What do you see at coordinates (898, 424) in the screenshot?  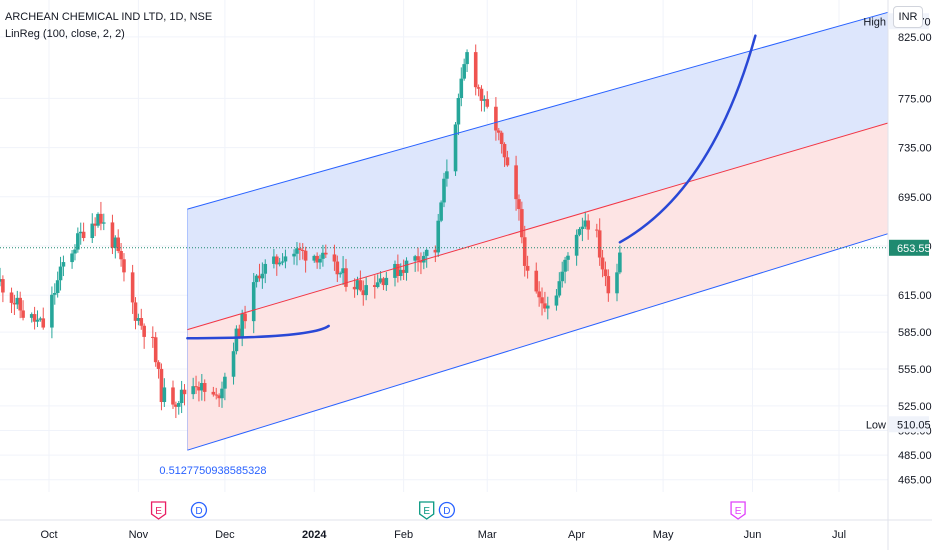 I see `low-marker: Low 510.05` at bounding box center [898, 424].